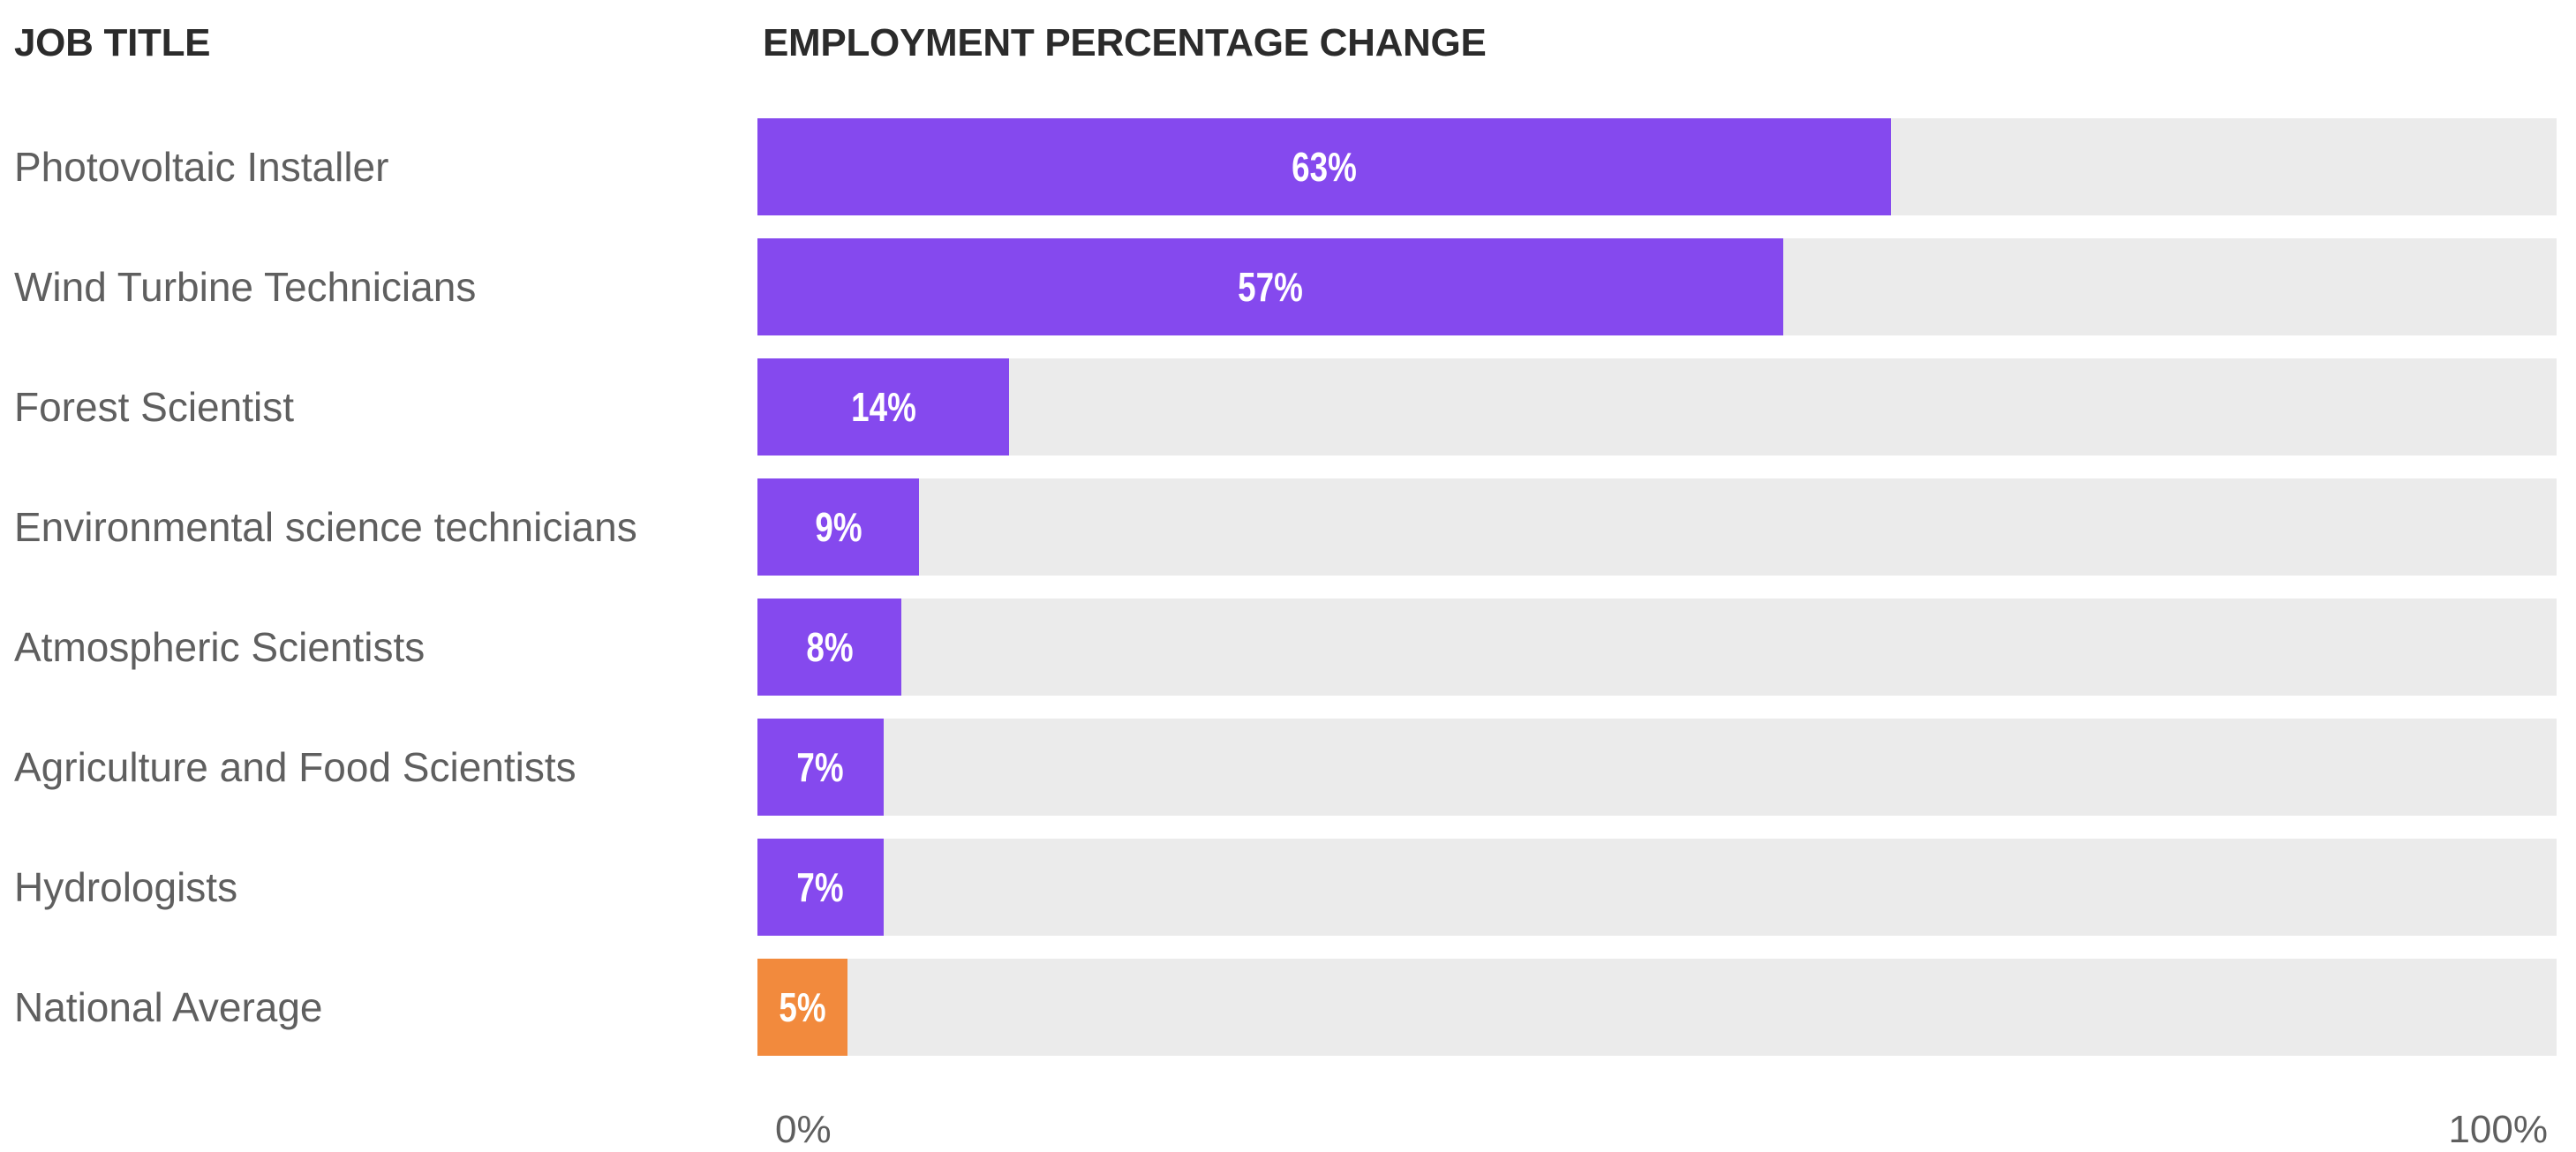 Image resolution: width=2576 pixels, height=1152 pixels. Describe the element at coordinates (126, 887) in the screenshot. I see `category-label: Hydrologists` at that location.